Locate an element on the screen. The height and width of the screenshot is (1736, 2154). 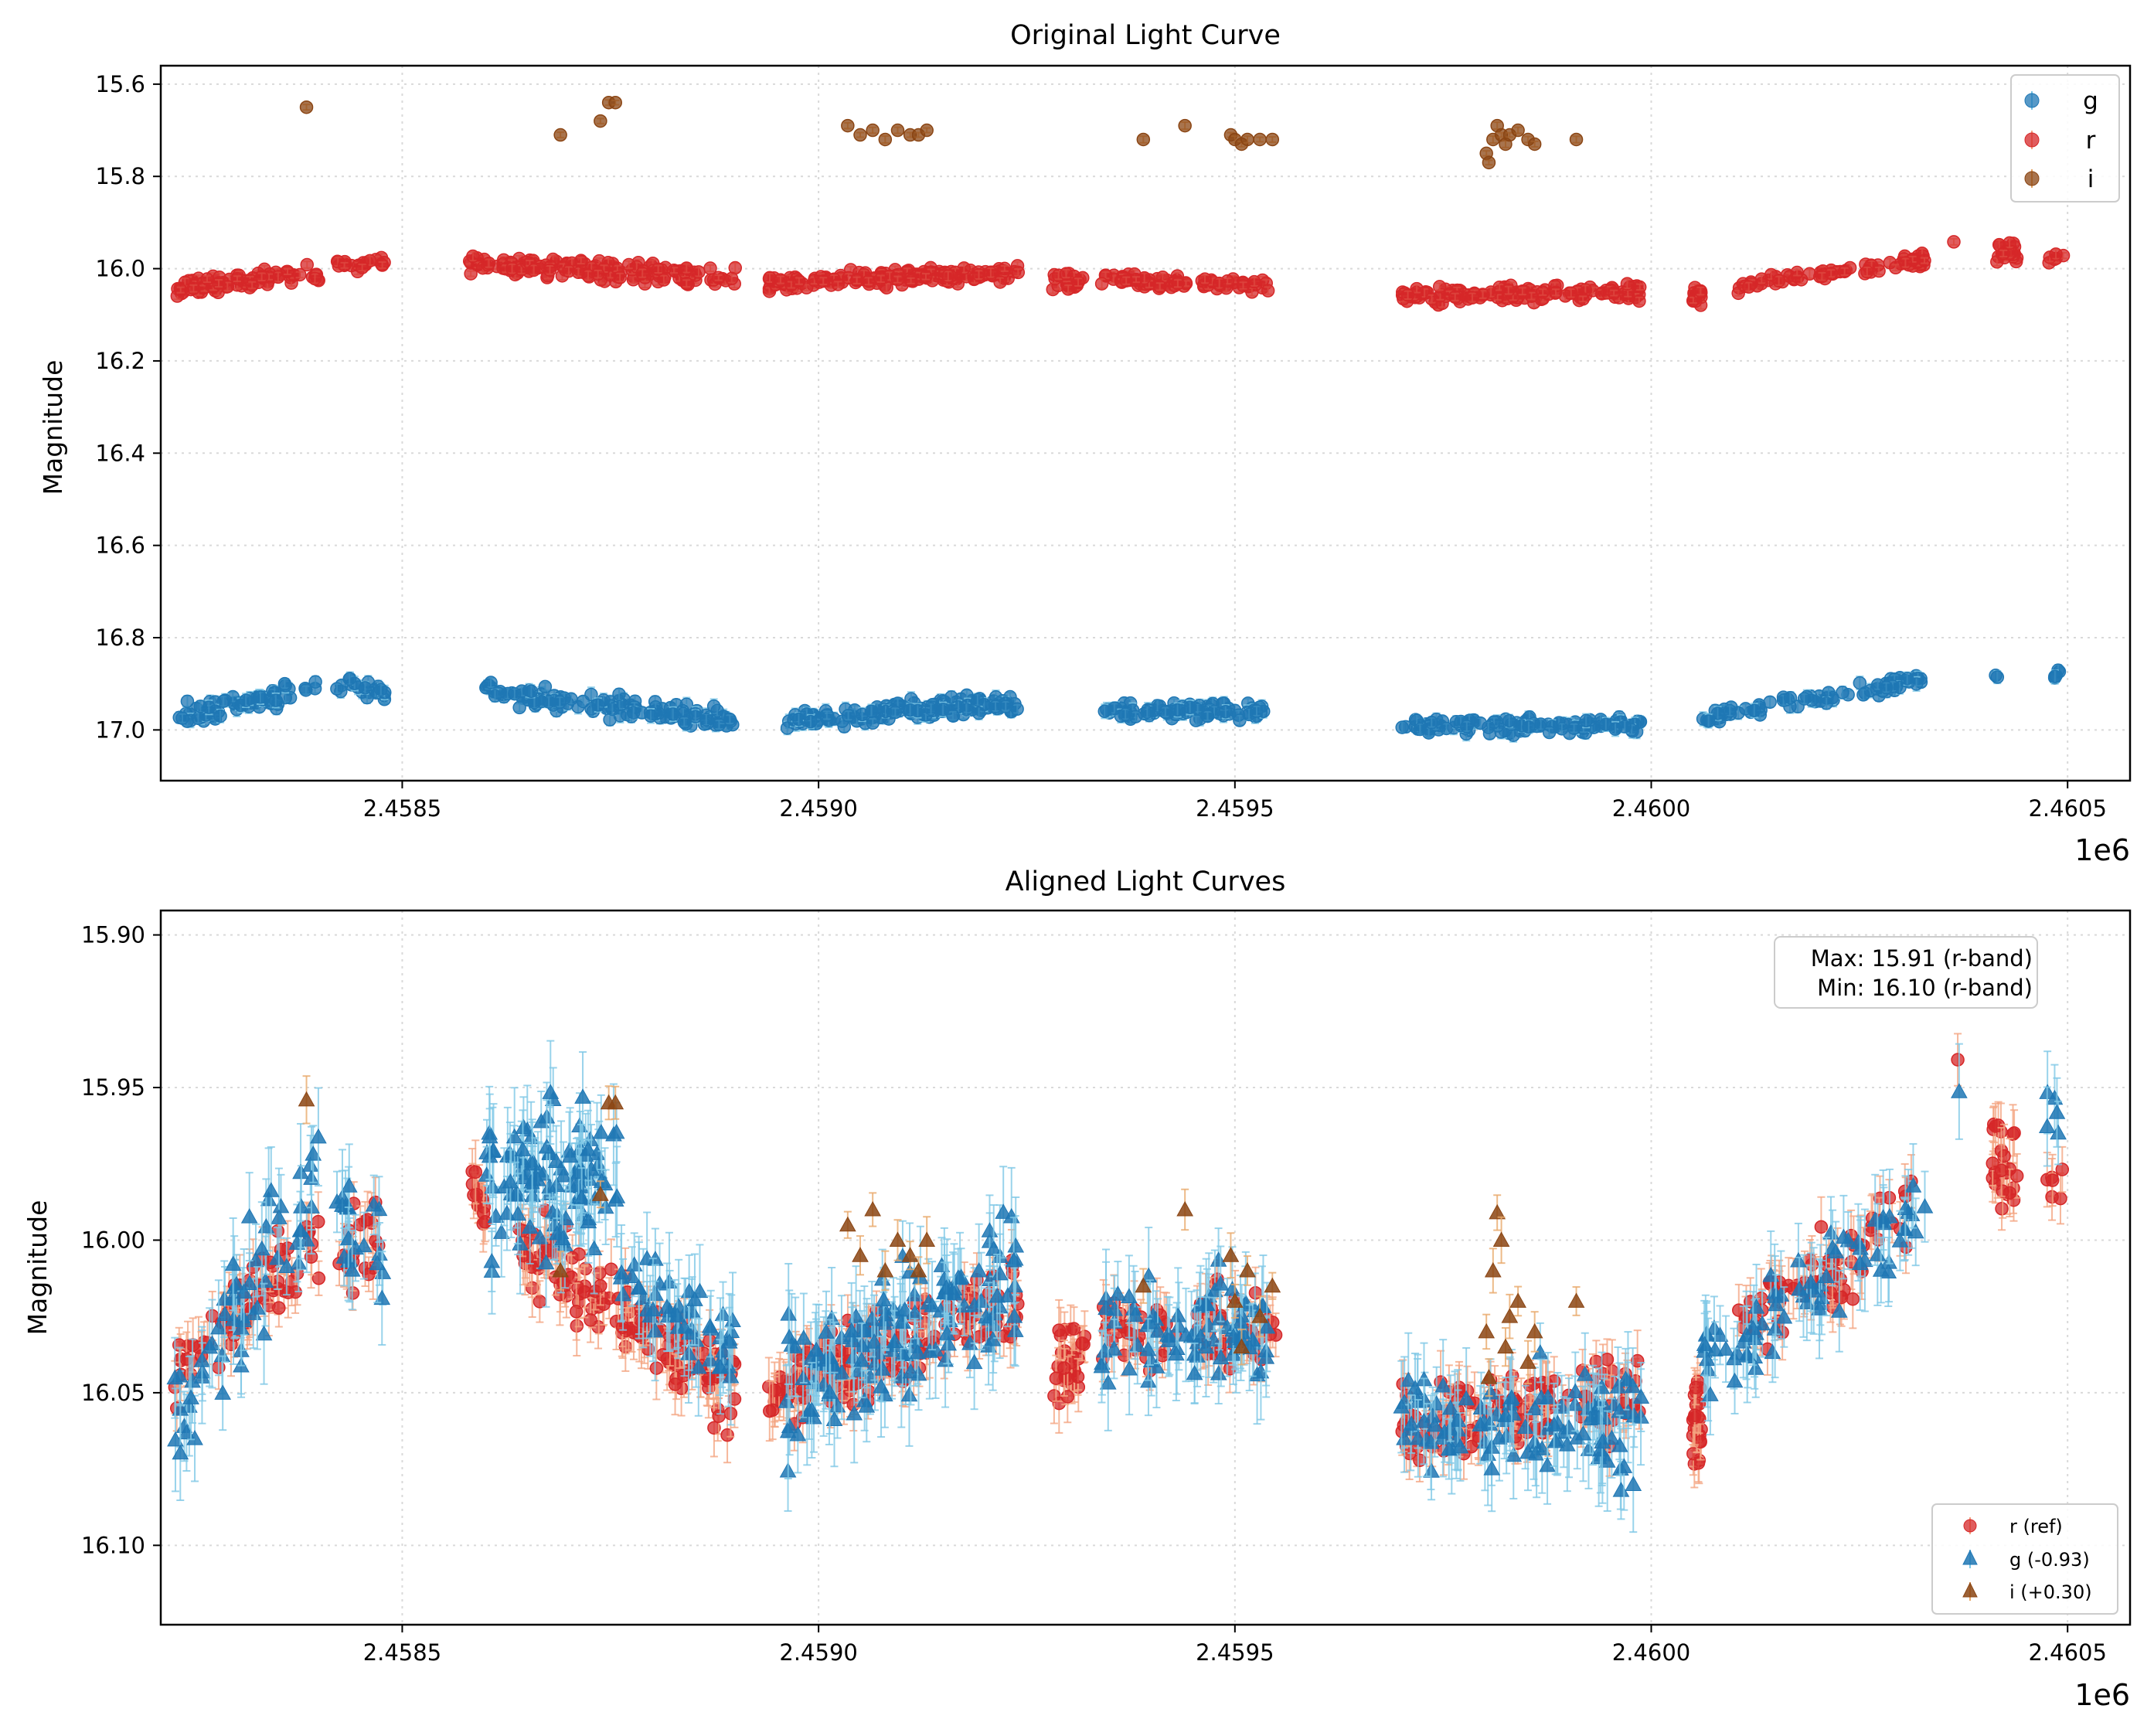
top-title: Original Light Curve is located at coordinates (1145, 36).